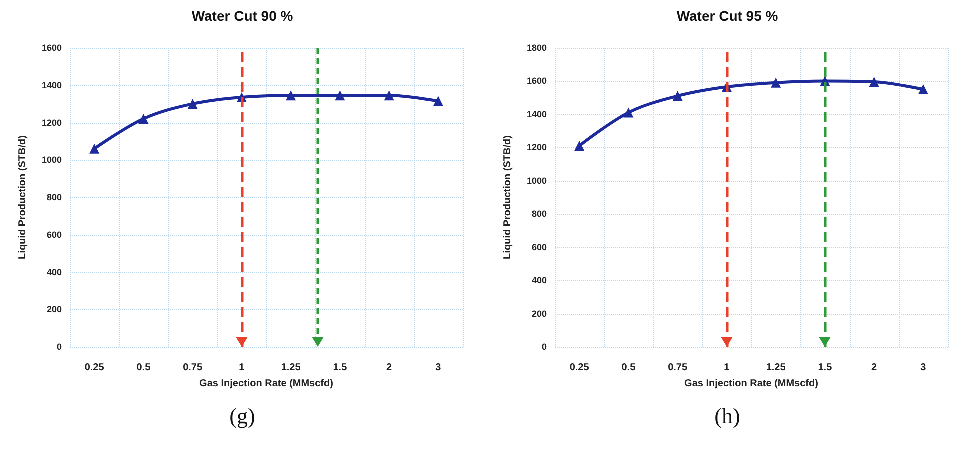 This screenshot has height=457, width=970. I want to click on y-tick-label: 1800, so click(536, 48).